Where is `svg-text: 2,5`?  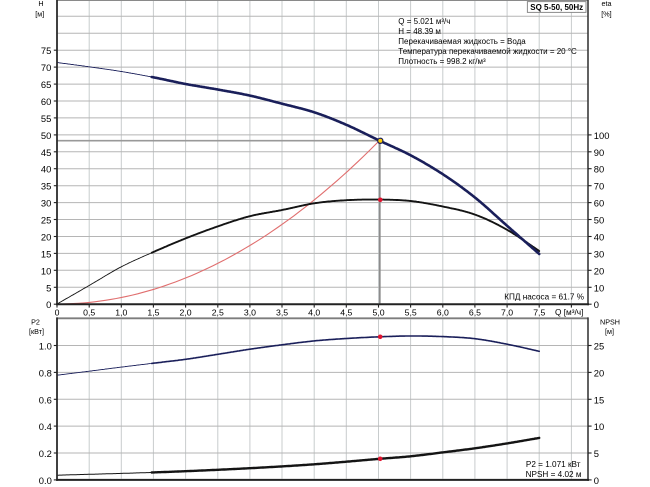
svg-text: 2,5 is located at coordinates (218, 312).